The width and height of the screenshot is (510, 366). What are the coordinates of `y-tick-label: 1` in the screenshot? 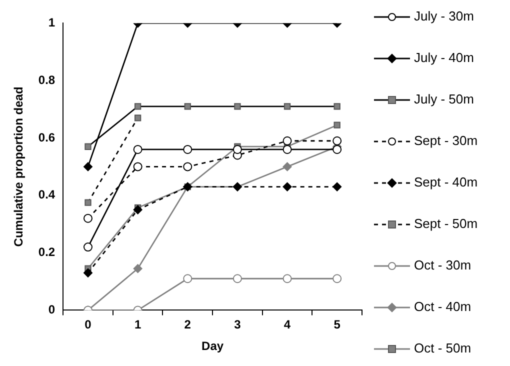 It's located at (52, 23).